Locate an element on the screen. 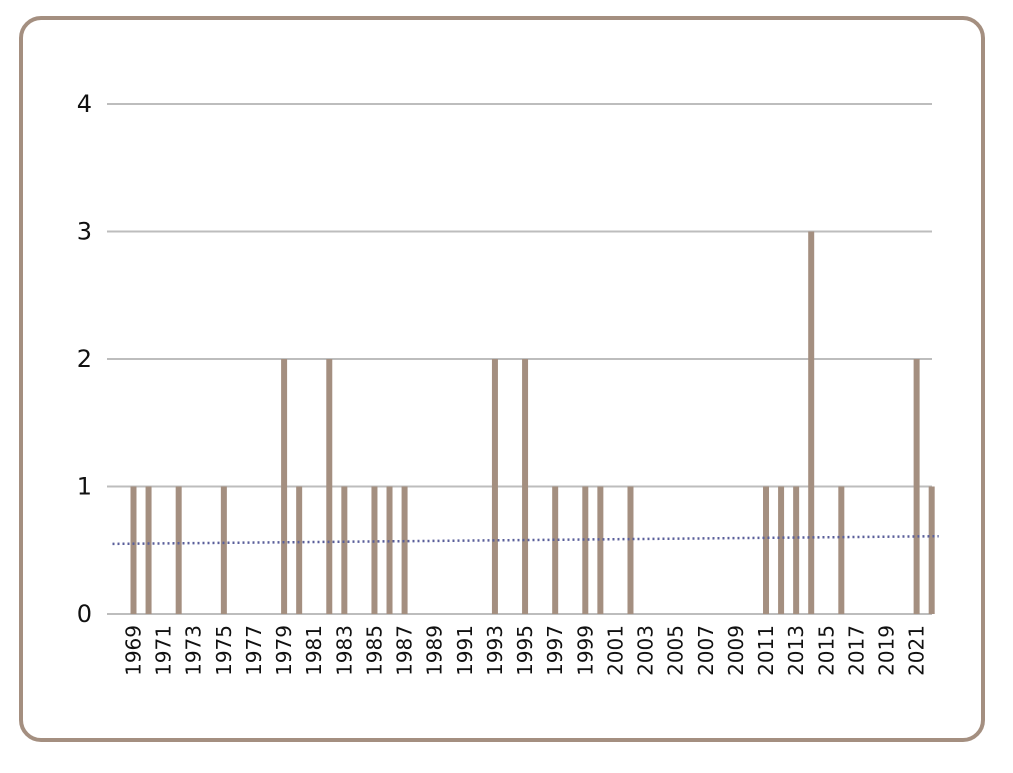 The height and width of the screenshot is (773, 1013). bar-2022 is located at coordinates (931, 550).